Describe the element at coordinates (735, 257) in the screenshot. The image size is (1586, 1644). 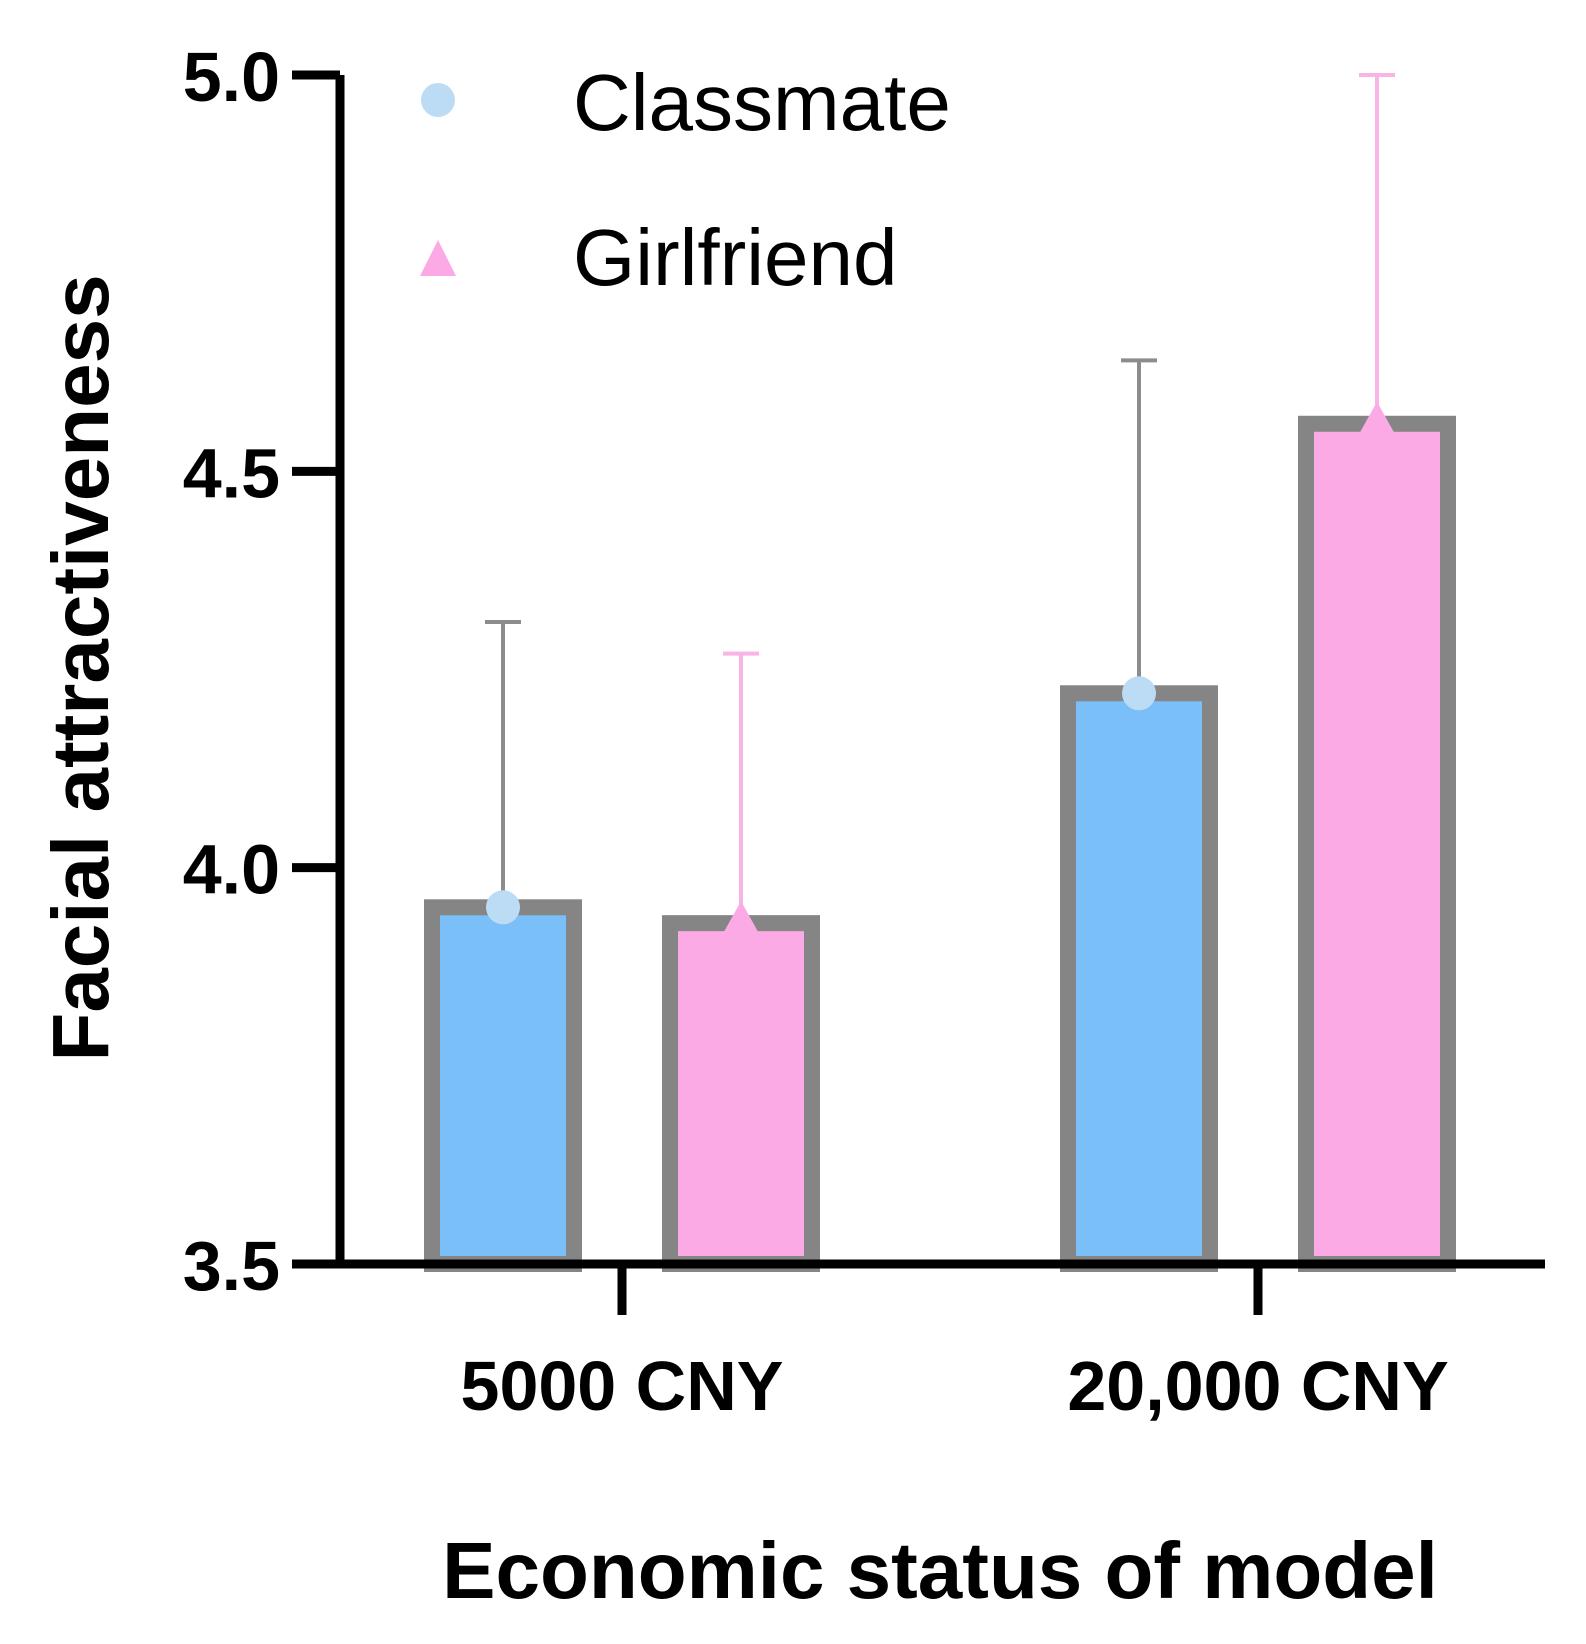
I see `legend-label-girlfriend: Girlfriend` at that location.